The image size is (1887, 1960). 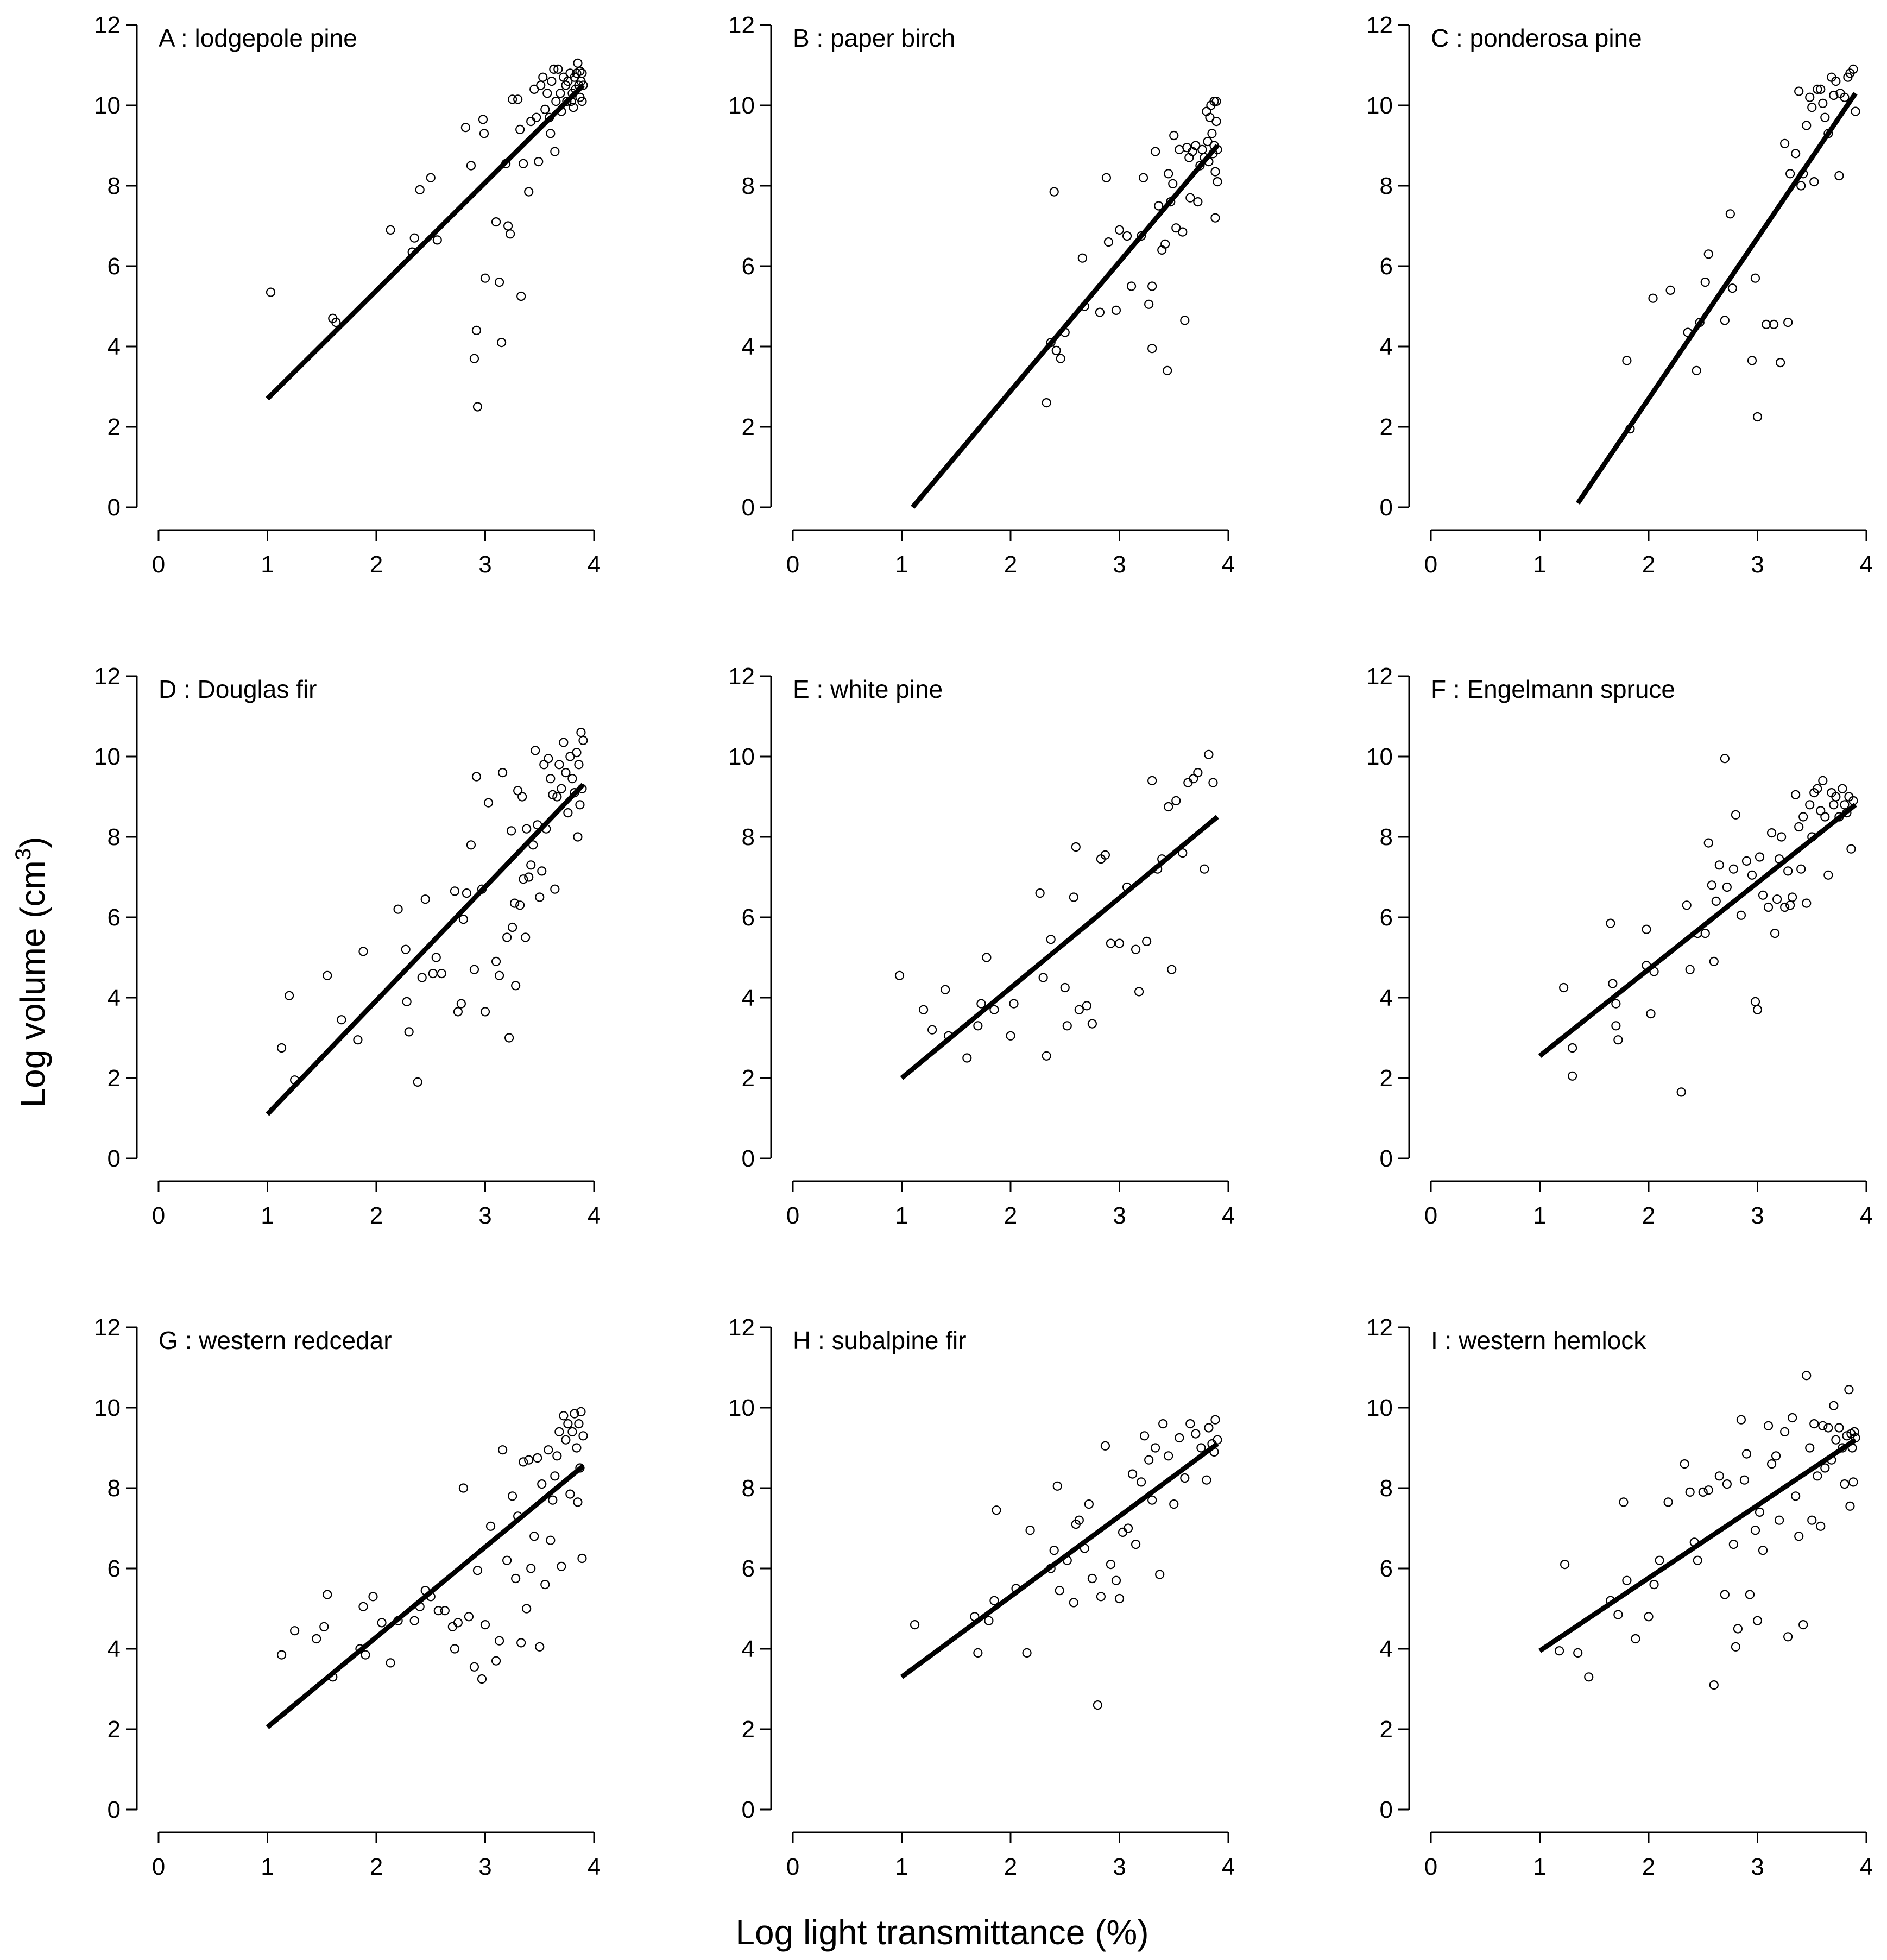 What do you see at coordinates (267, 564) in the screenshot?
I see `x-tick-label: 1` at bounding box center [267, 564].